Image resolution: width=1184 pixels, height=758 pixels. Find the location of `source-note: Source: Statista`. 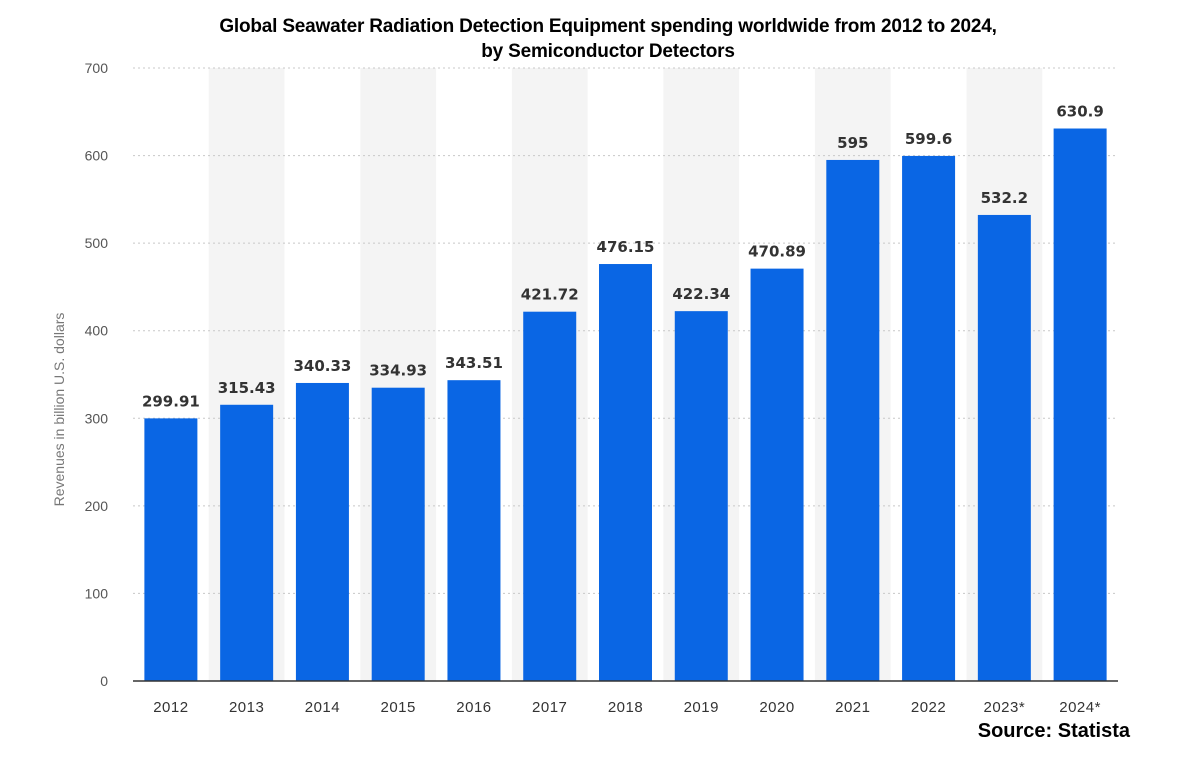

source-note: Source: Statista is located at coordinates (1053, 731).